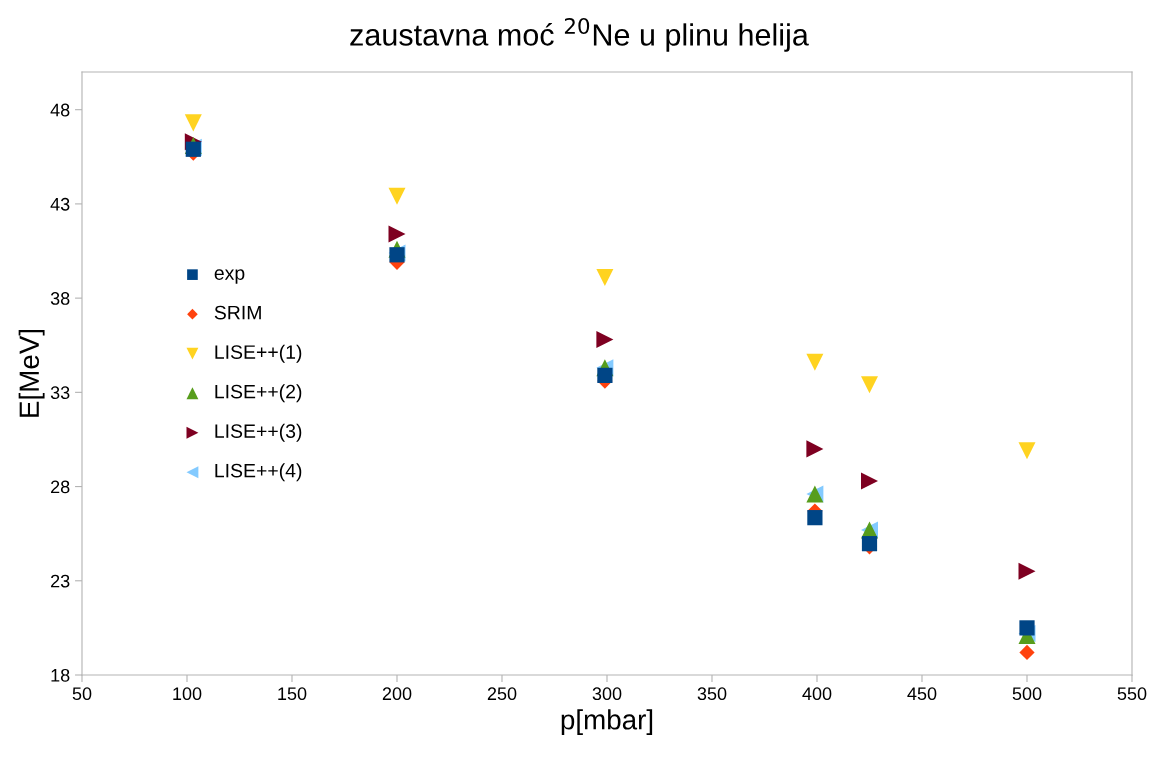 This screenshot has height=764, width=1158. I want to click on x-tick-label: 250, so click(502, 694).